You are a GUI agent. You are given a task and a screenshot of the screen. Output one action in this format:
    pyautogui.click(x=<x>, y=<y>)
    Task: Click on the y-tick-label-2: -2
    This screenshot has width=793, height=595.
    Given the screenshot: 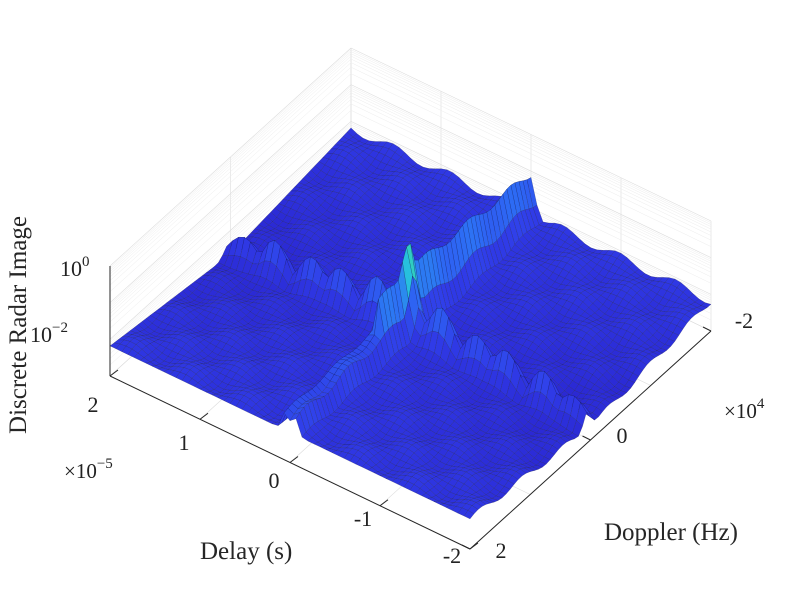 What is the action you would take?
    pyautogui.click(x=744, y=320)
    